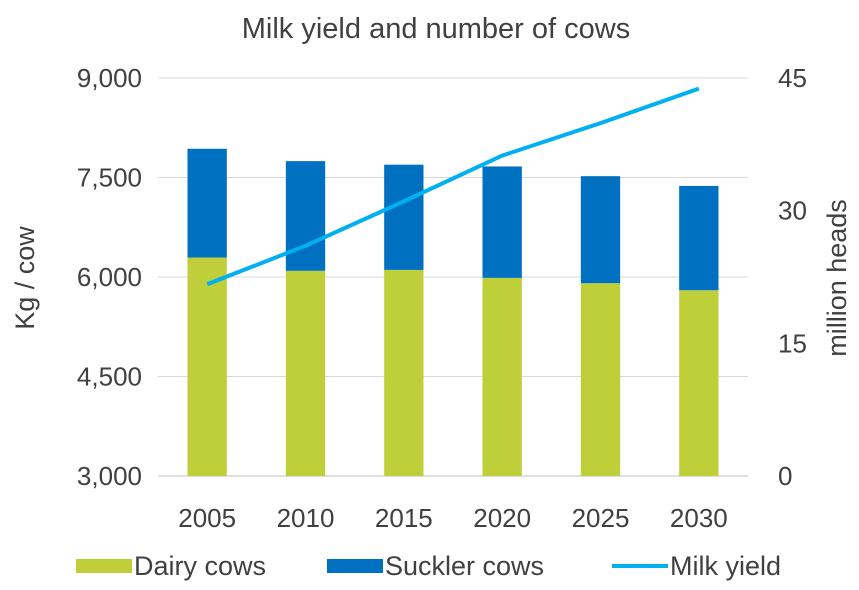 The height and width of the screenshot is (590, 859). I want to click on legend-label: Milk yield, so click(725, 566).